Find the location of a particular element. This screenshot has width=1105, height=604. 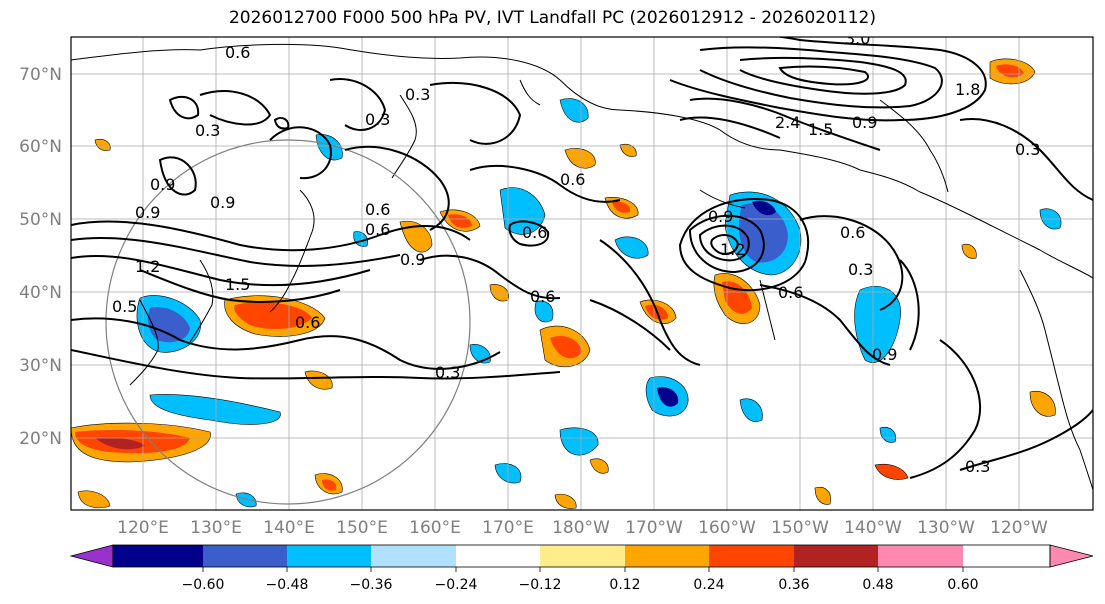

colorbar-tick: −0.36 is located at coordinates (371, 585).